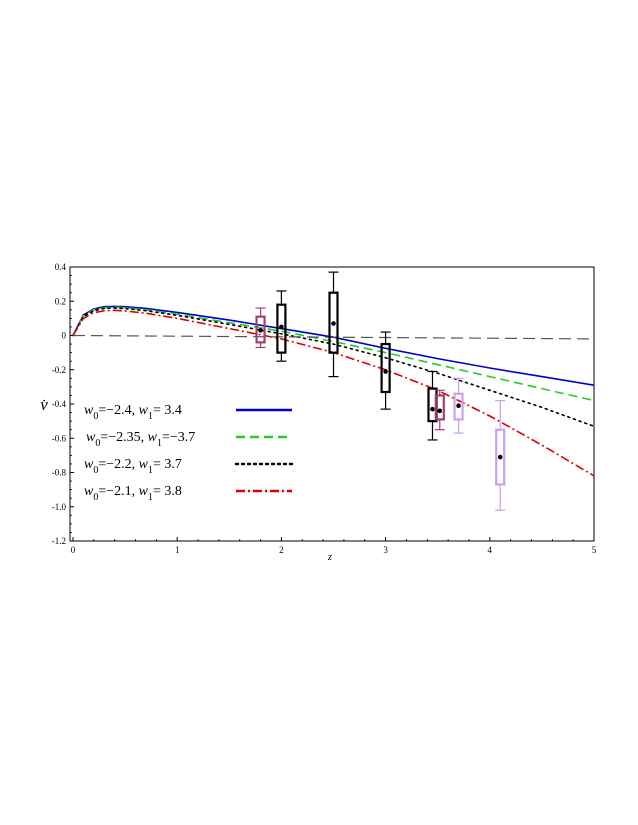  What do you see at coordinates (44, 404) in the screenshot?
I see `y-axis-label: v̇` at bounding box center [44, 404].